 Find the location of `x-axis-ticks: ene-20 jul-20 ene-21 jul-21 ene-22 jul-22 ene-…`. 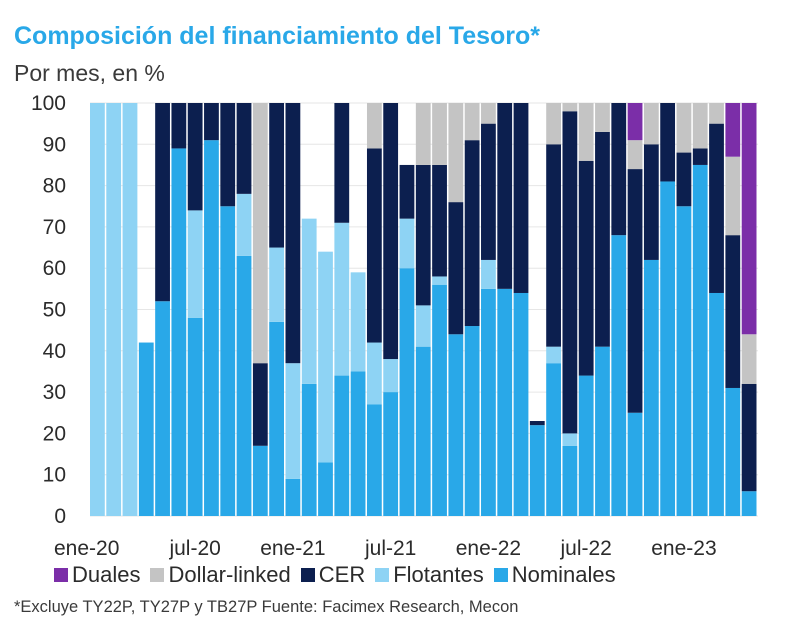

x-axis-ticks: ene-20 jul-20 ene-21 jul-21 ene-22 jul-22 ene-… is located at coordinates (385, 548).